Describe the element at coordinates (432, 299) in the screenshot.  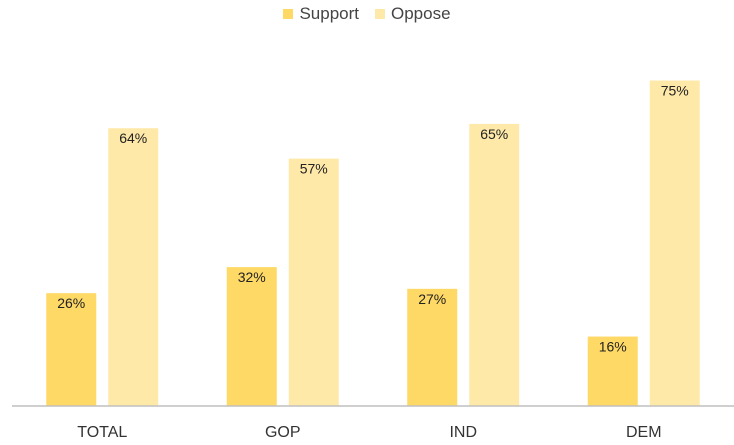
I see `data-label-support-ind: 27%` at that location.